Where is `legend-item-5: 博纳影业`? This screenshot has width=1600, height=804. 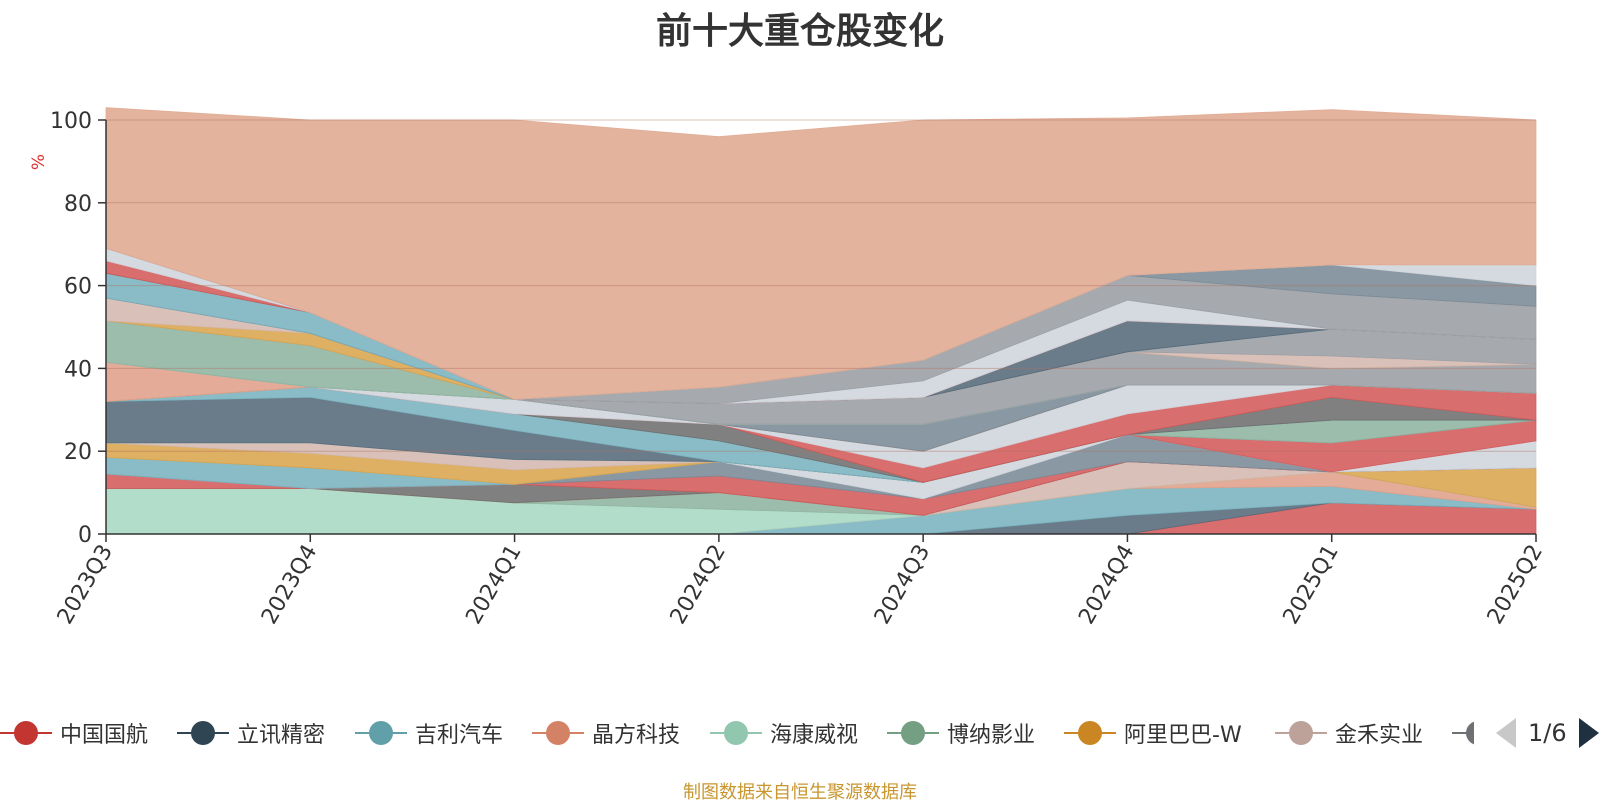
legend-item-5: 博纳影业 is located at coordinates (961, 733).